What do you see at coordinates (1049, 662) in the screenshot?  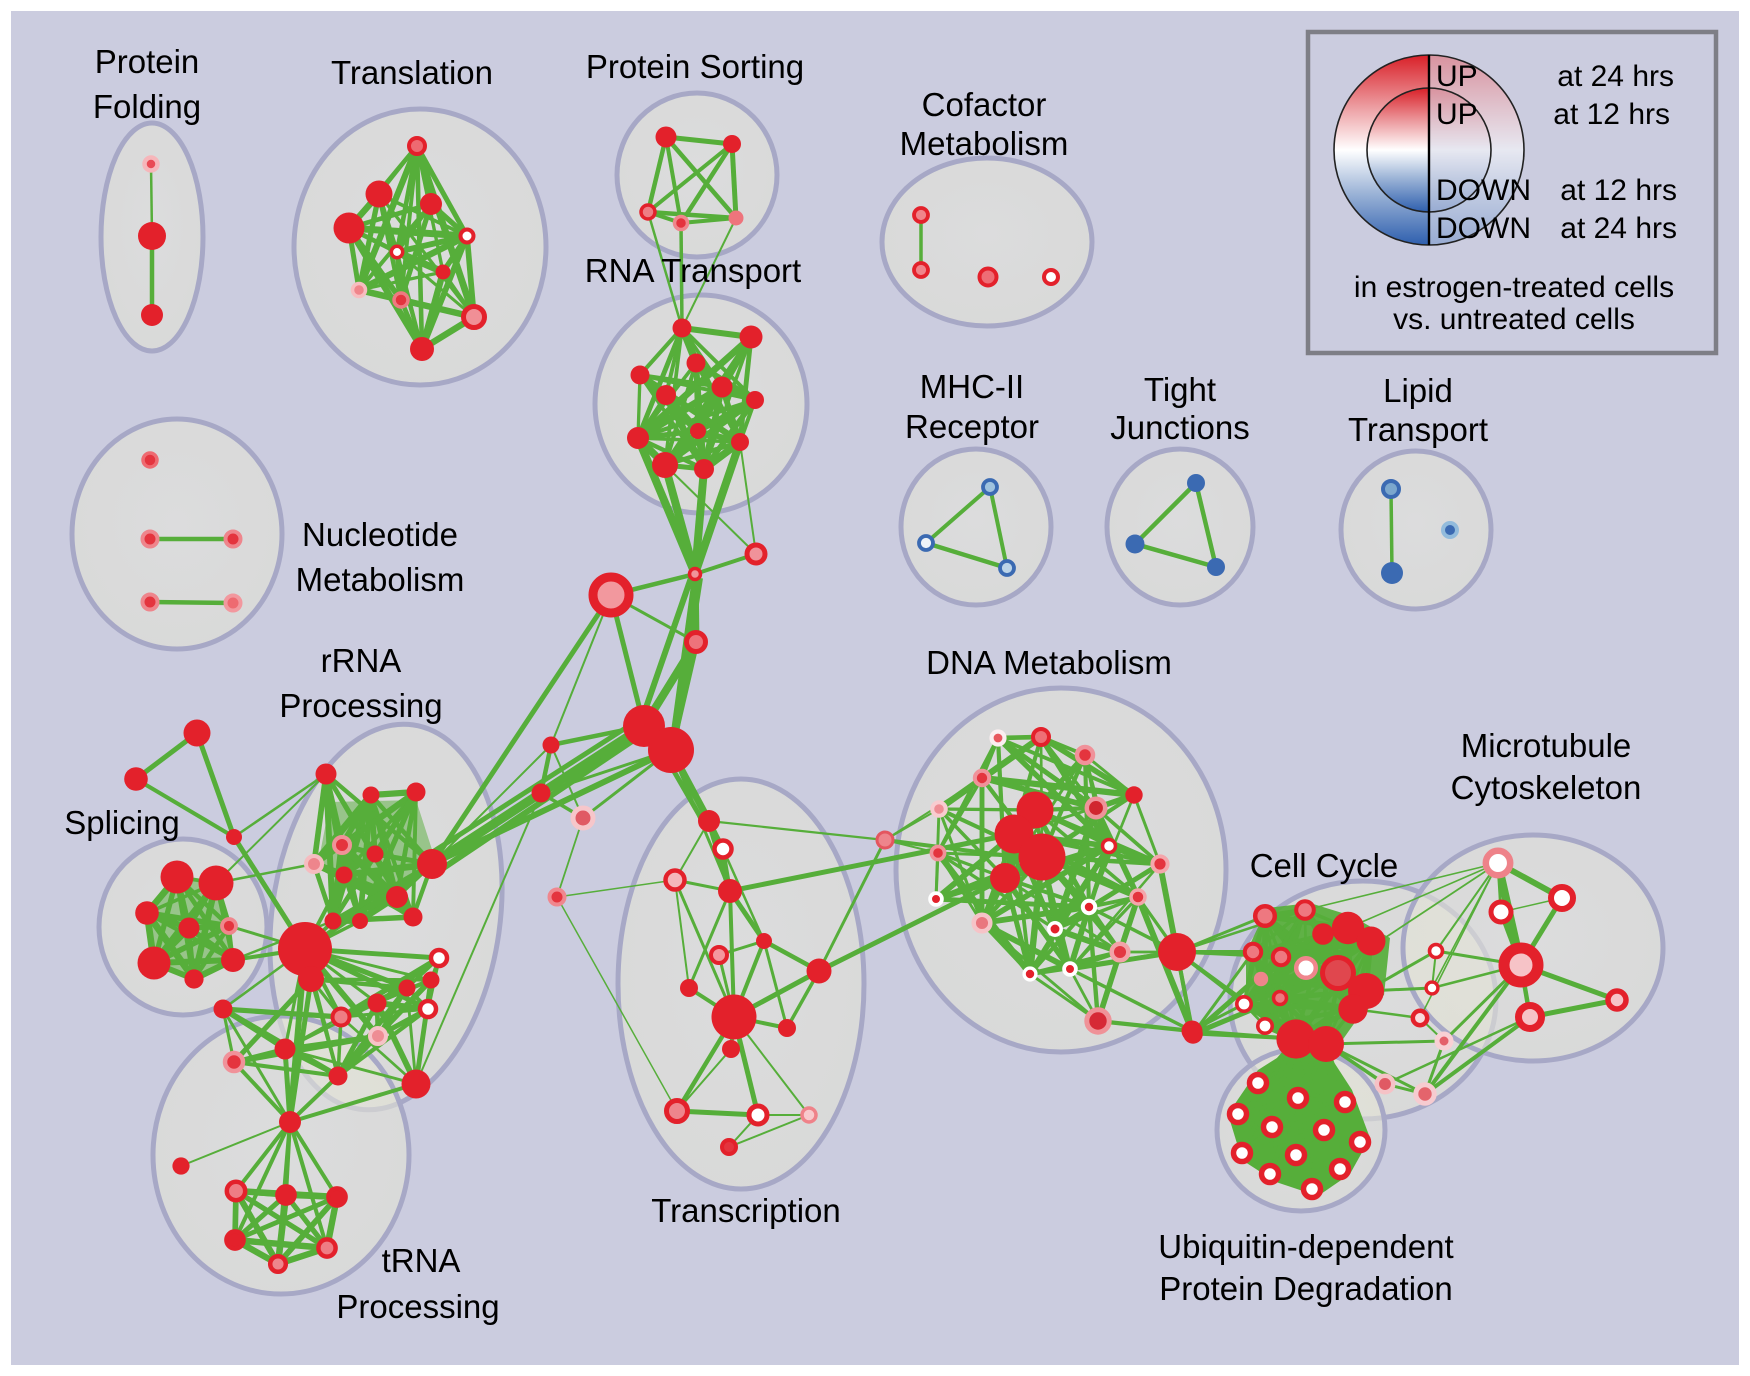 I see `svg-text: DNA Metabolism` at bounding box center [1049, 662].